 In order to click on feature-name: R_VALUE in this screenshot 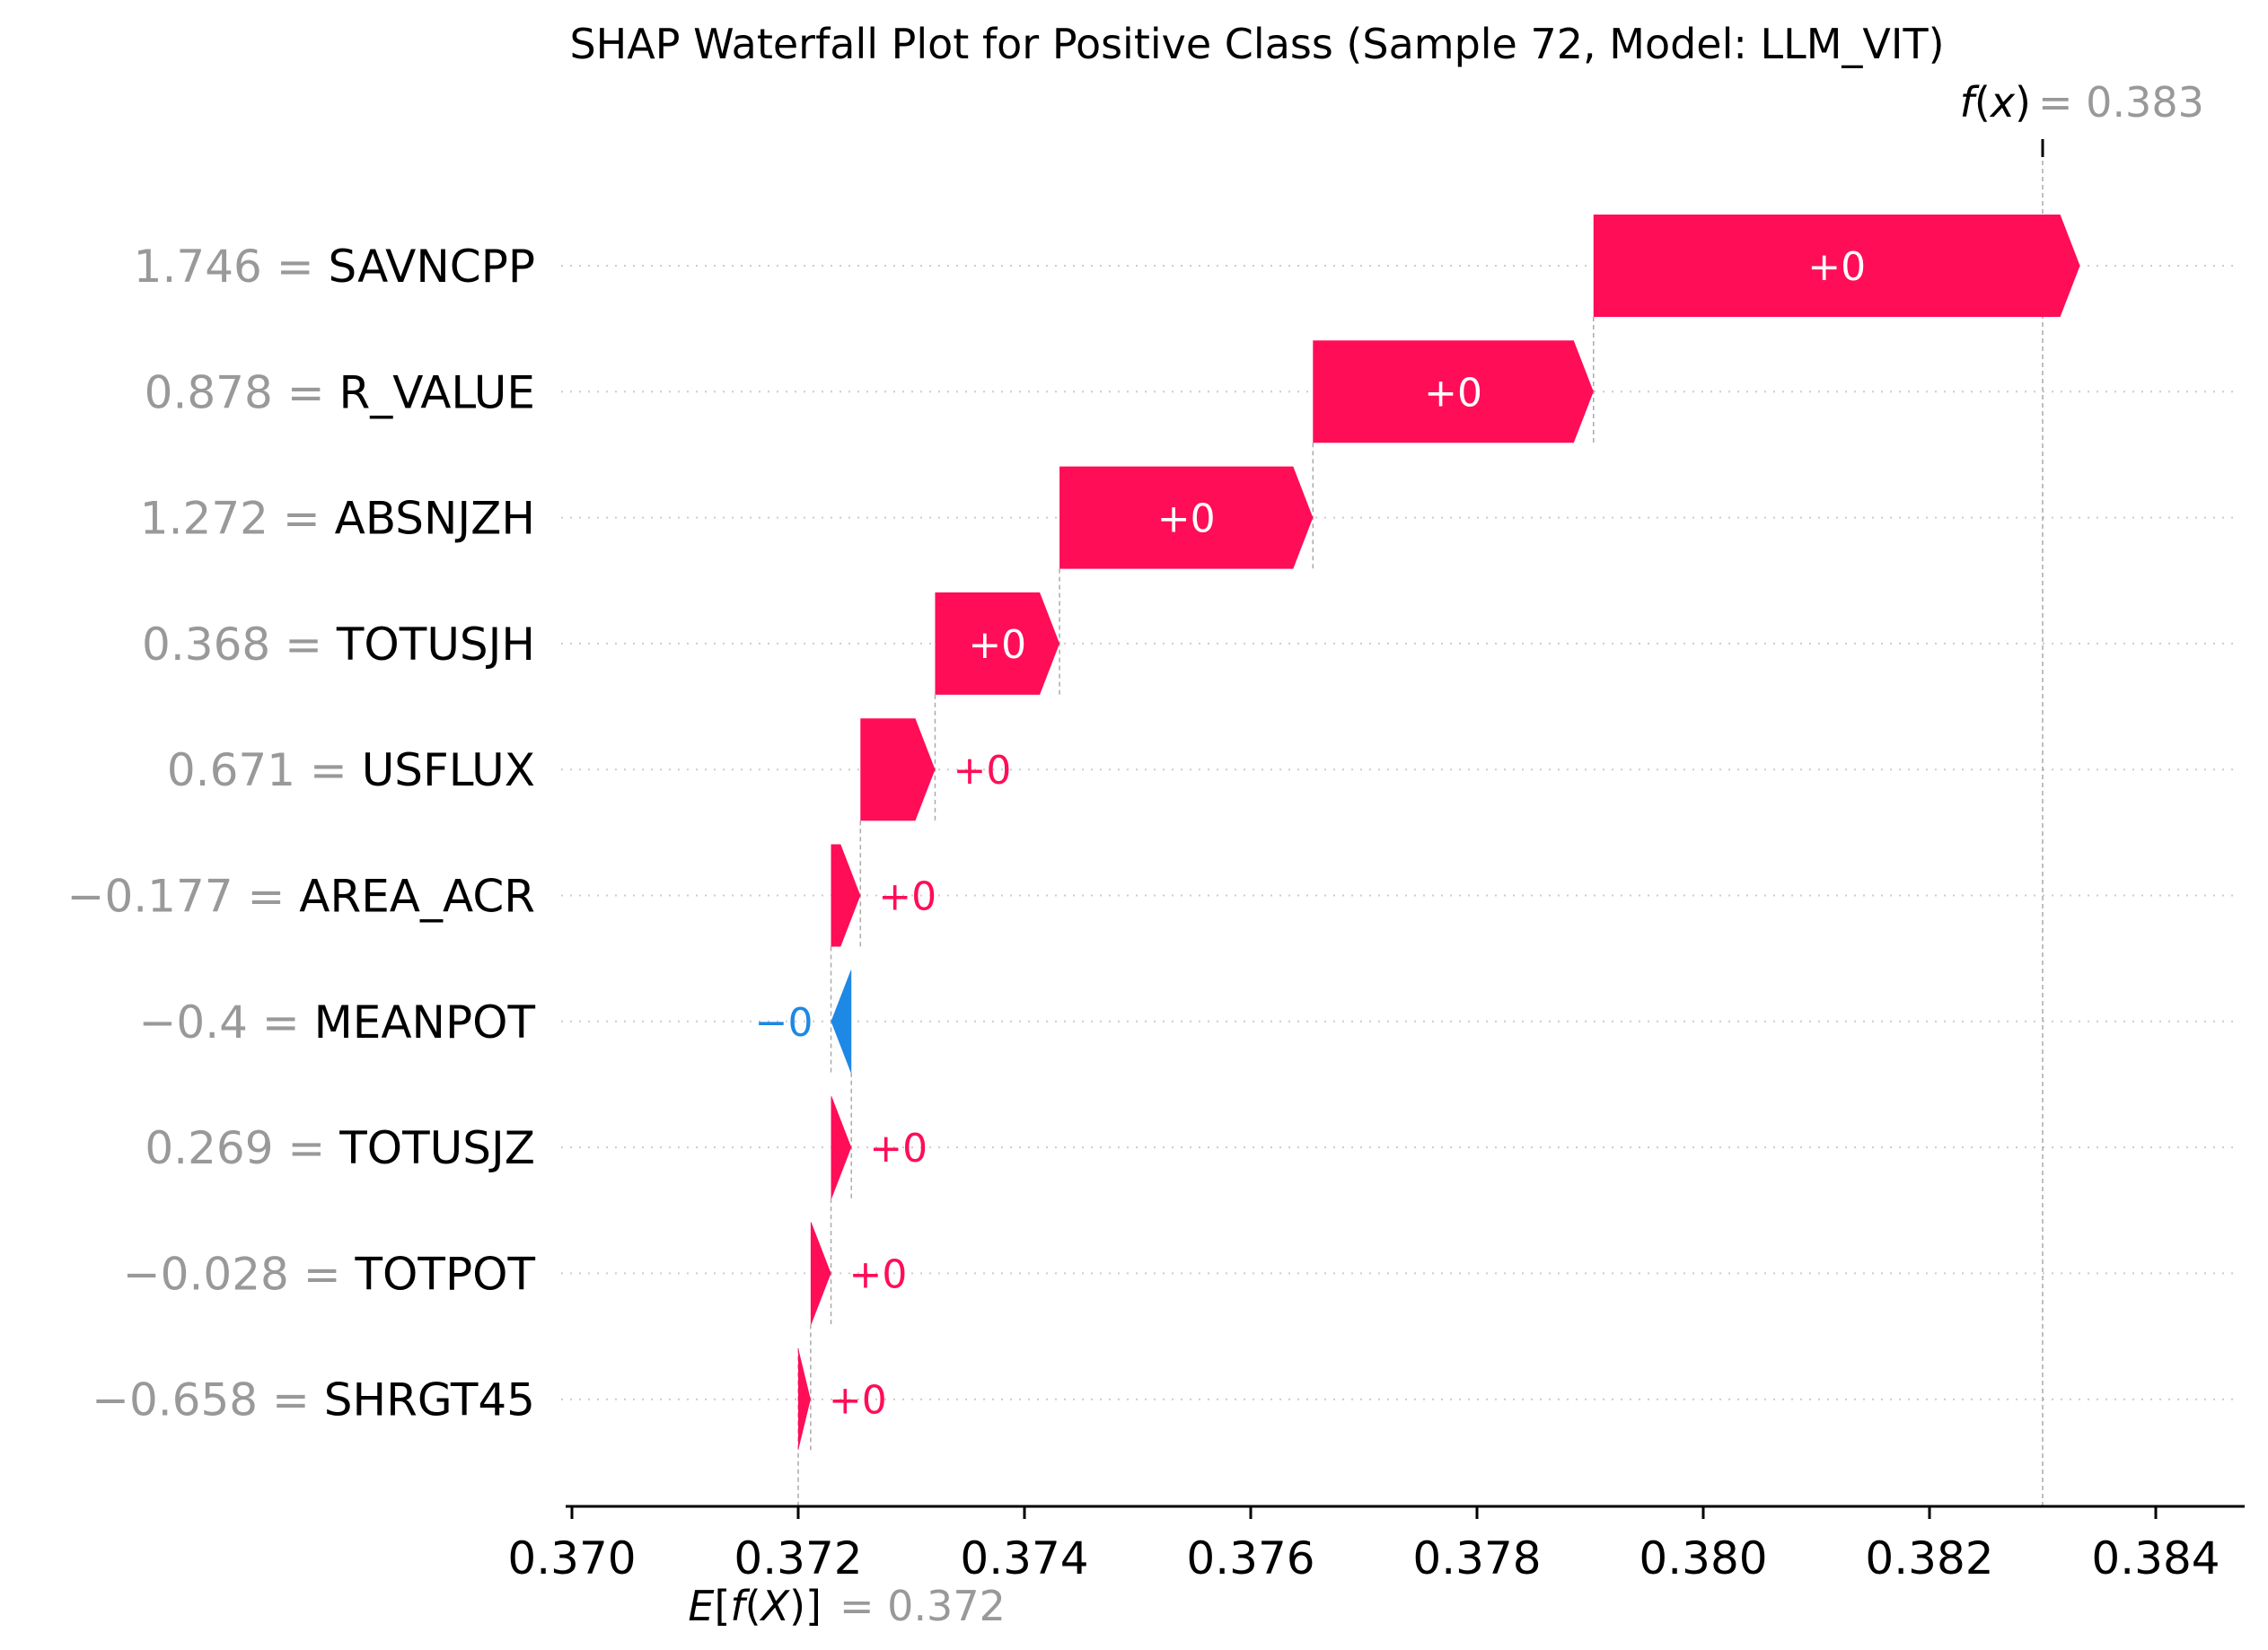, I will do `click(436, 392)`.